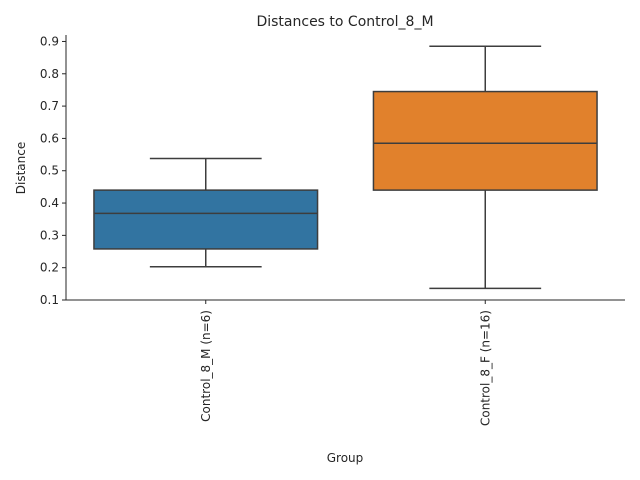 The height and width of the screenshot is (480, 640). What do you see at coordinates (49, 138) in the screenshot?
I see `y-tick-label: 0.6` at bounding box center [49, 138].